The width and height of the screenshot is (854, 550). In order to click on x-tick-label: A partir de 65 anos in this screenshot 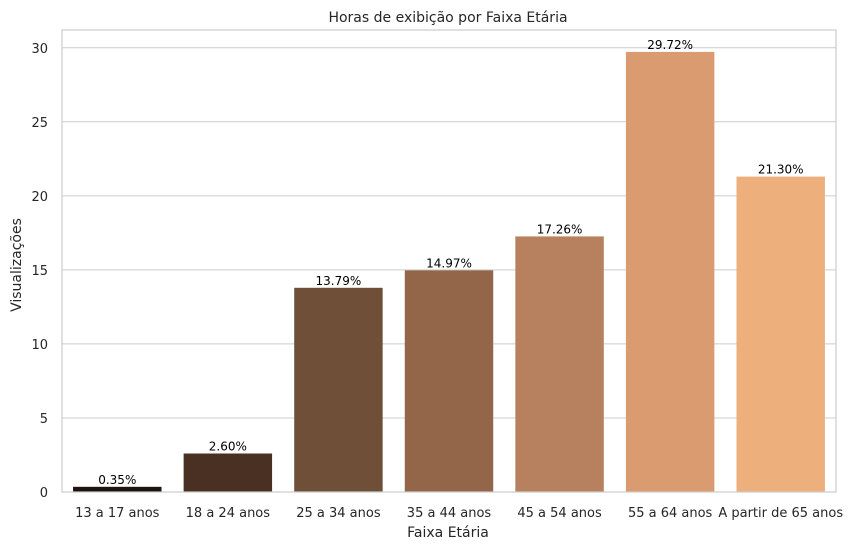, I will do `click(780, 513)`.